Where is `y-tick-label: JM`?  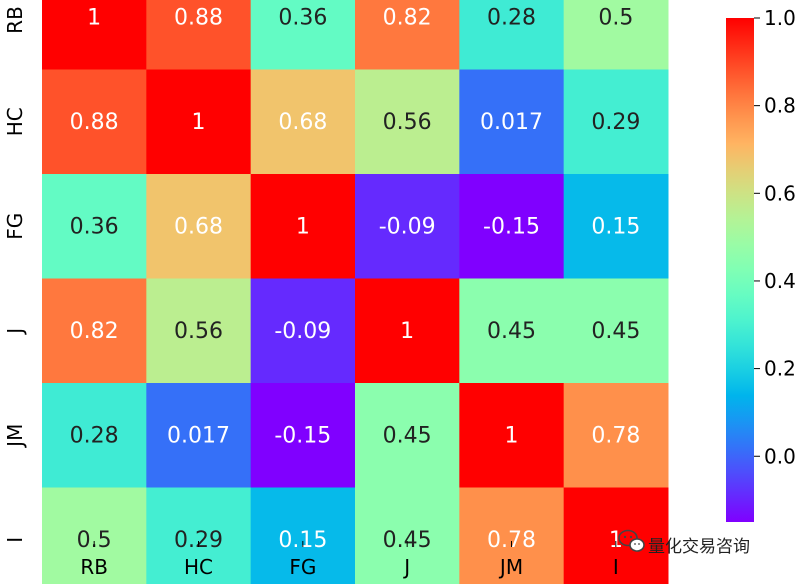 y-tick-label: JM is located at coordinates (15, 436).